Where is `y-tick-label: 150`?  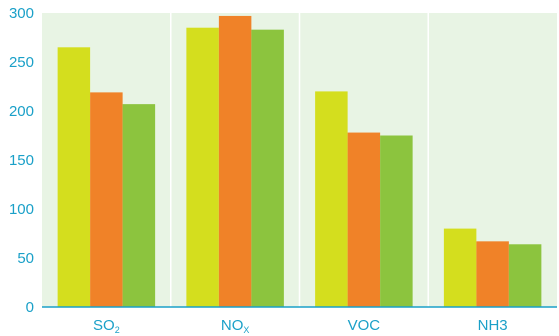
y-tick-label: 150 is located at coordinates (21, 160).